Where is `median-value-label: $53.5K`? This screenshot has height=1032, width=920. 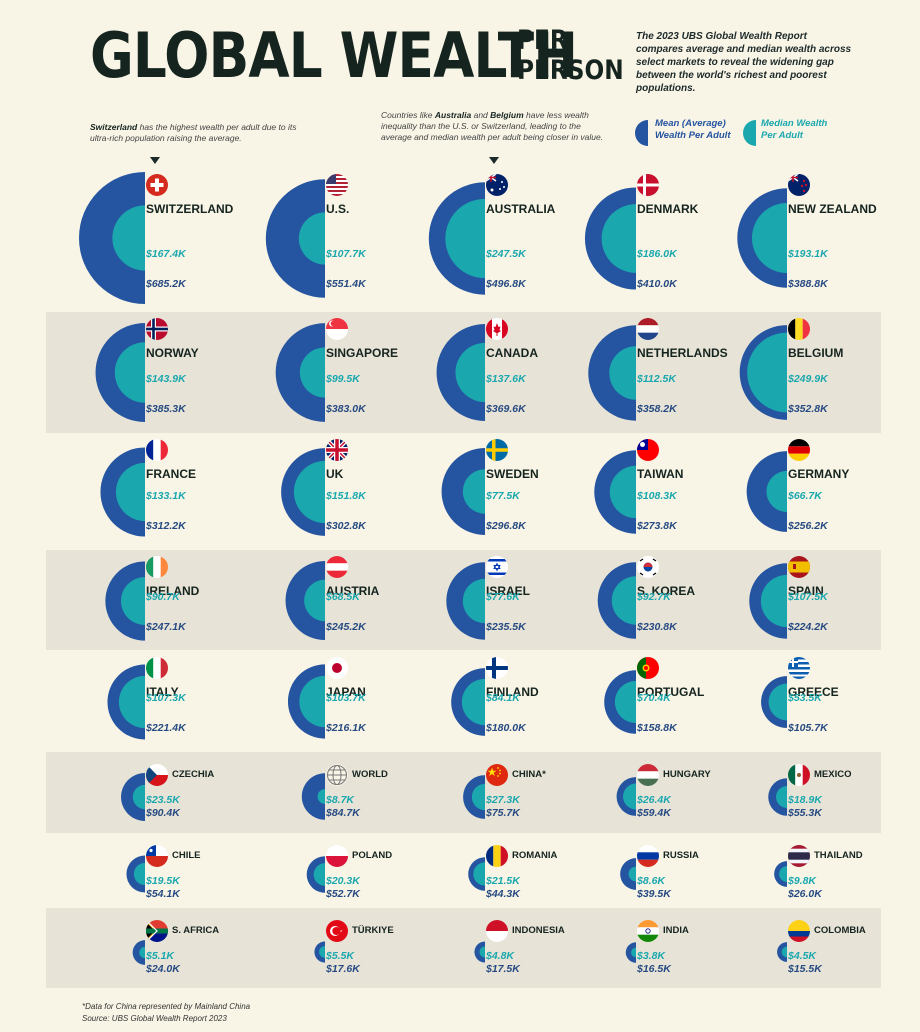
median-value-label: $53.5K is located at coordinates (805, 698).